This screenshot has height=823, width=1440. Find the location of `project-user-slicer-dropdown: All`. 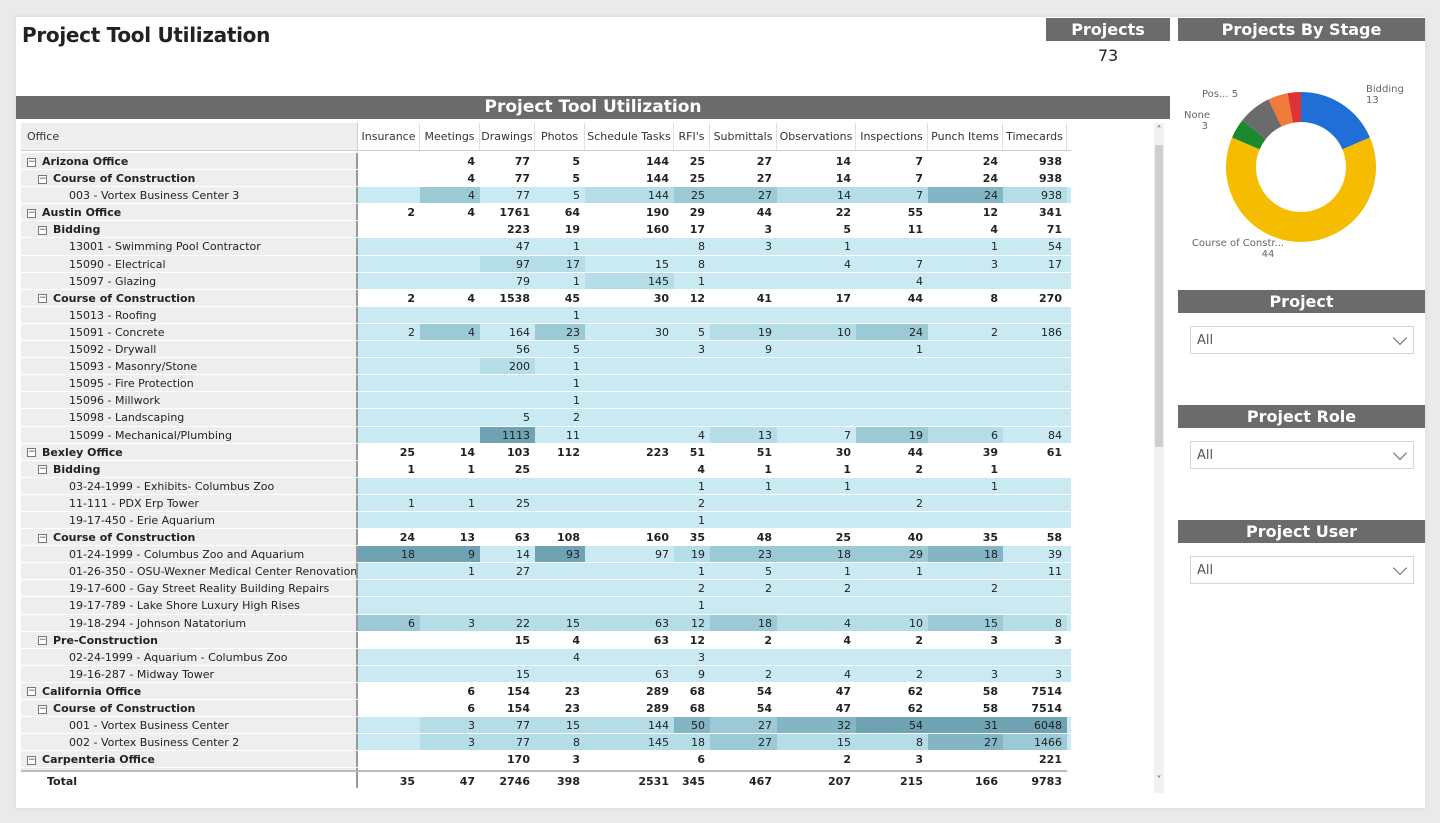

project-user-slicer-dropdown: All is located at coordinates (1302, 570).